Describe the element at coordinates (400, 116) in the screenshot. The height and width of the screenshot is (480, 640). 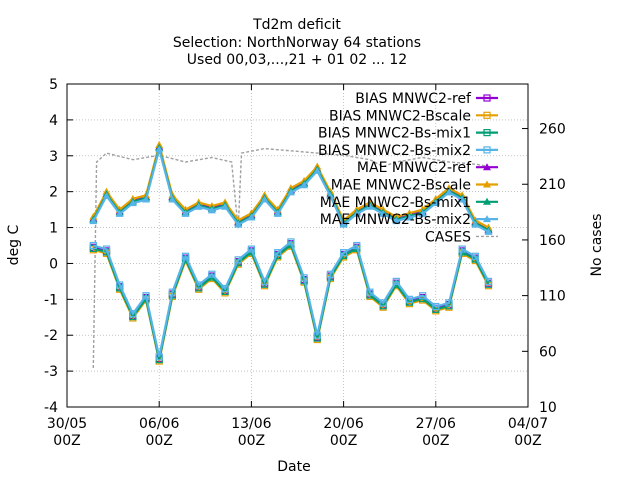
I see `legend-label: BIAS MNWC2-Bscale` at that location.